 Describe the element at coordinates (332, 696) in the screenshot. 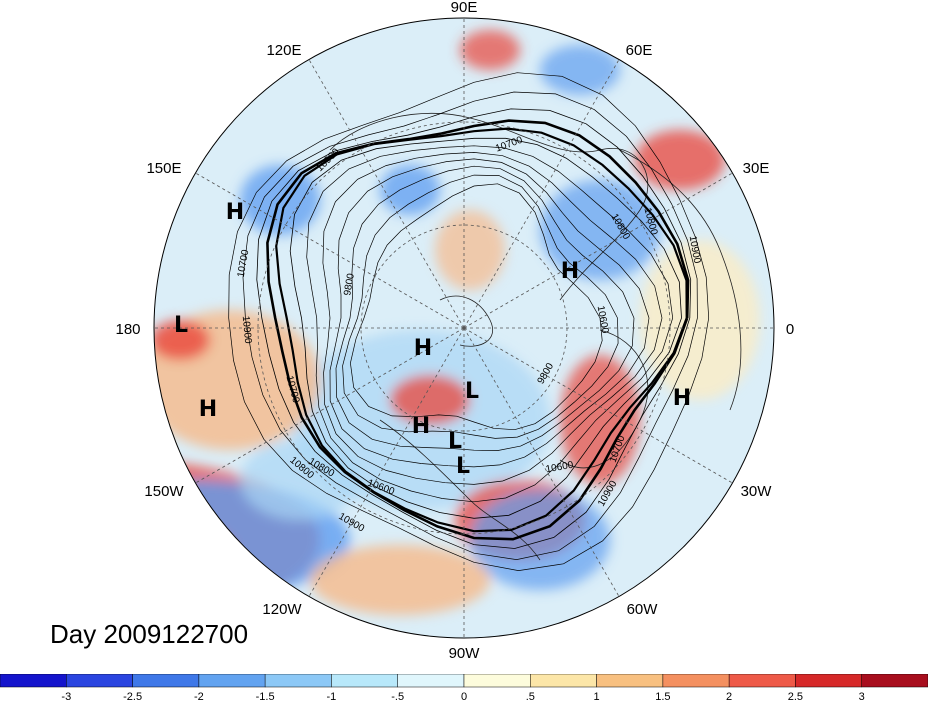

I see `colorbar-tick-label: -1` at that location.